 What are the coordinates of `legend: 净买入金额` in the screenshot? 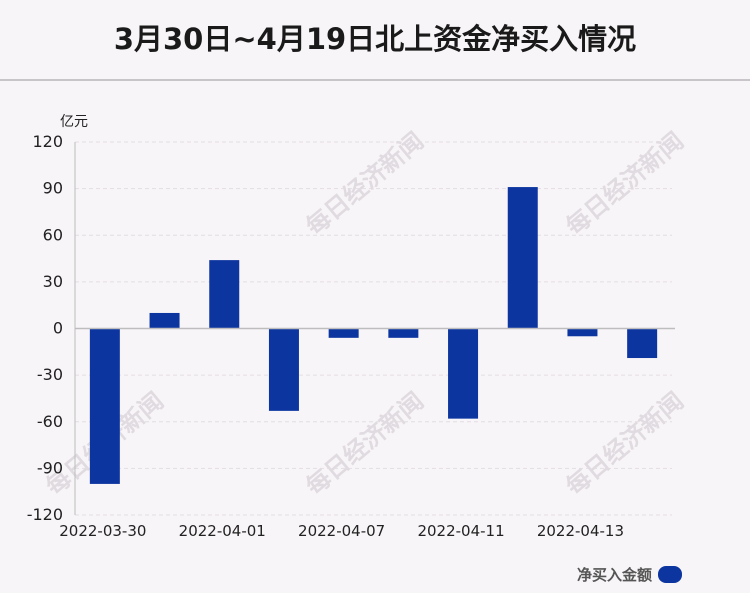 It's located at (630, 574).